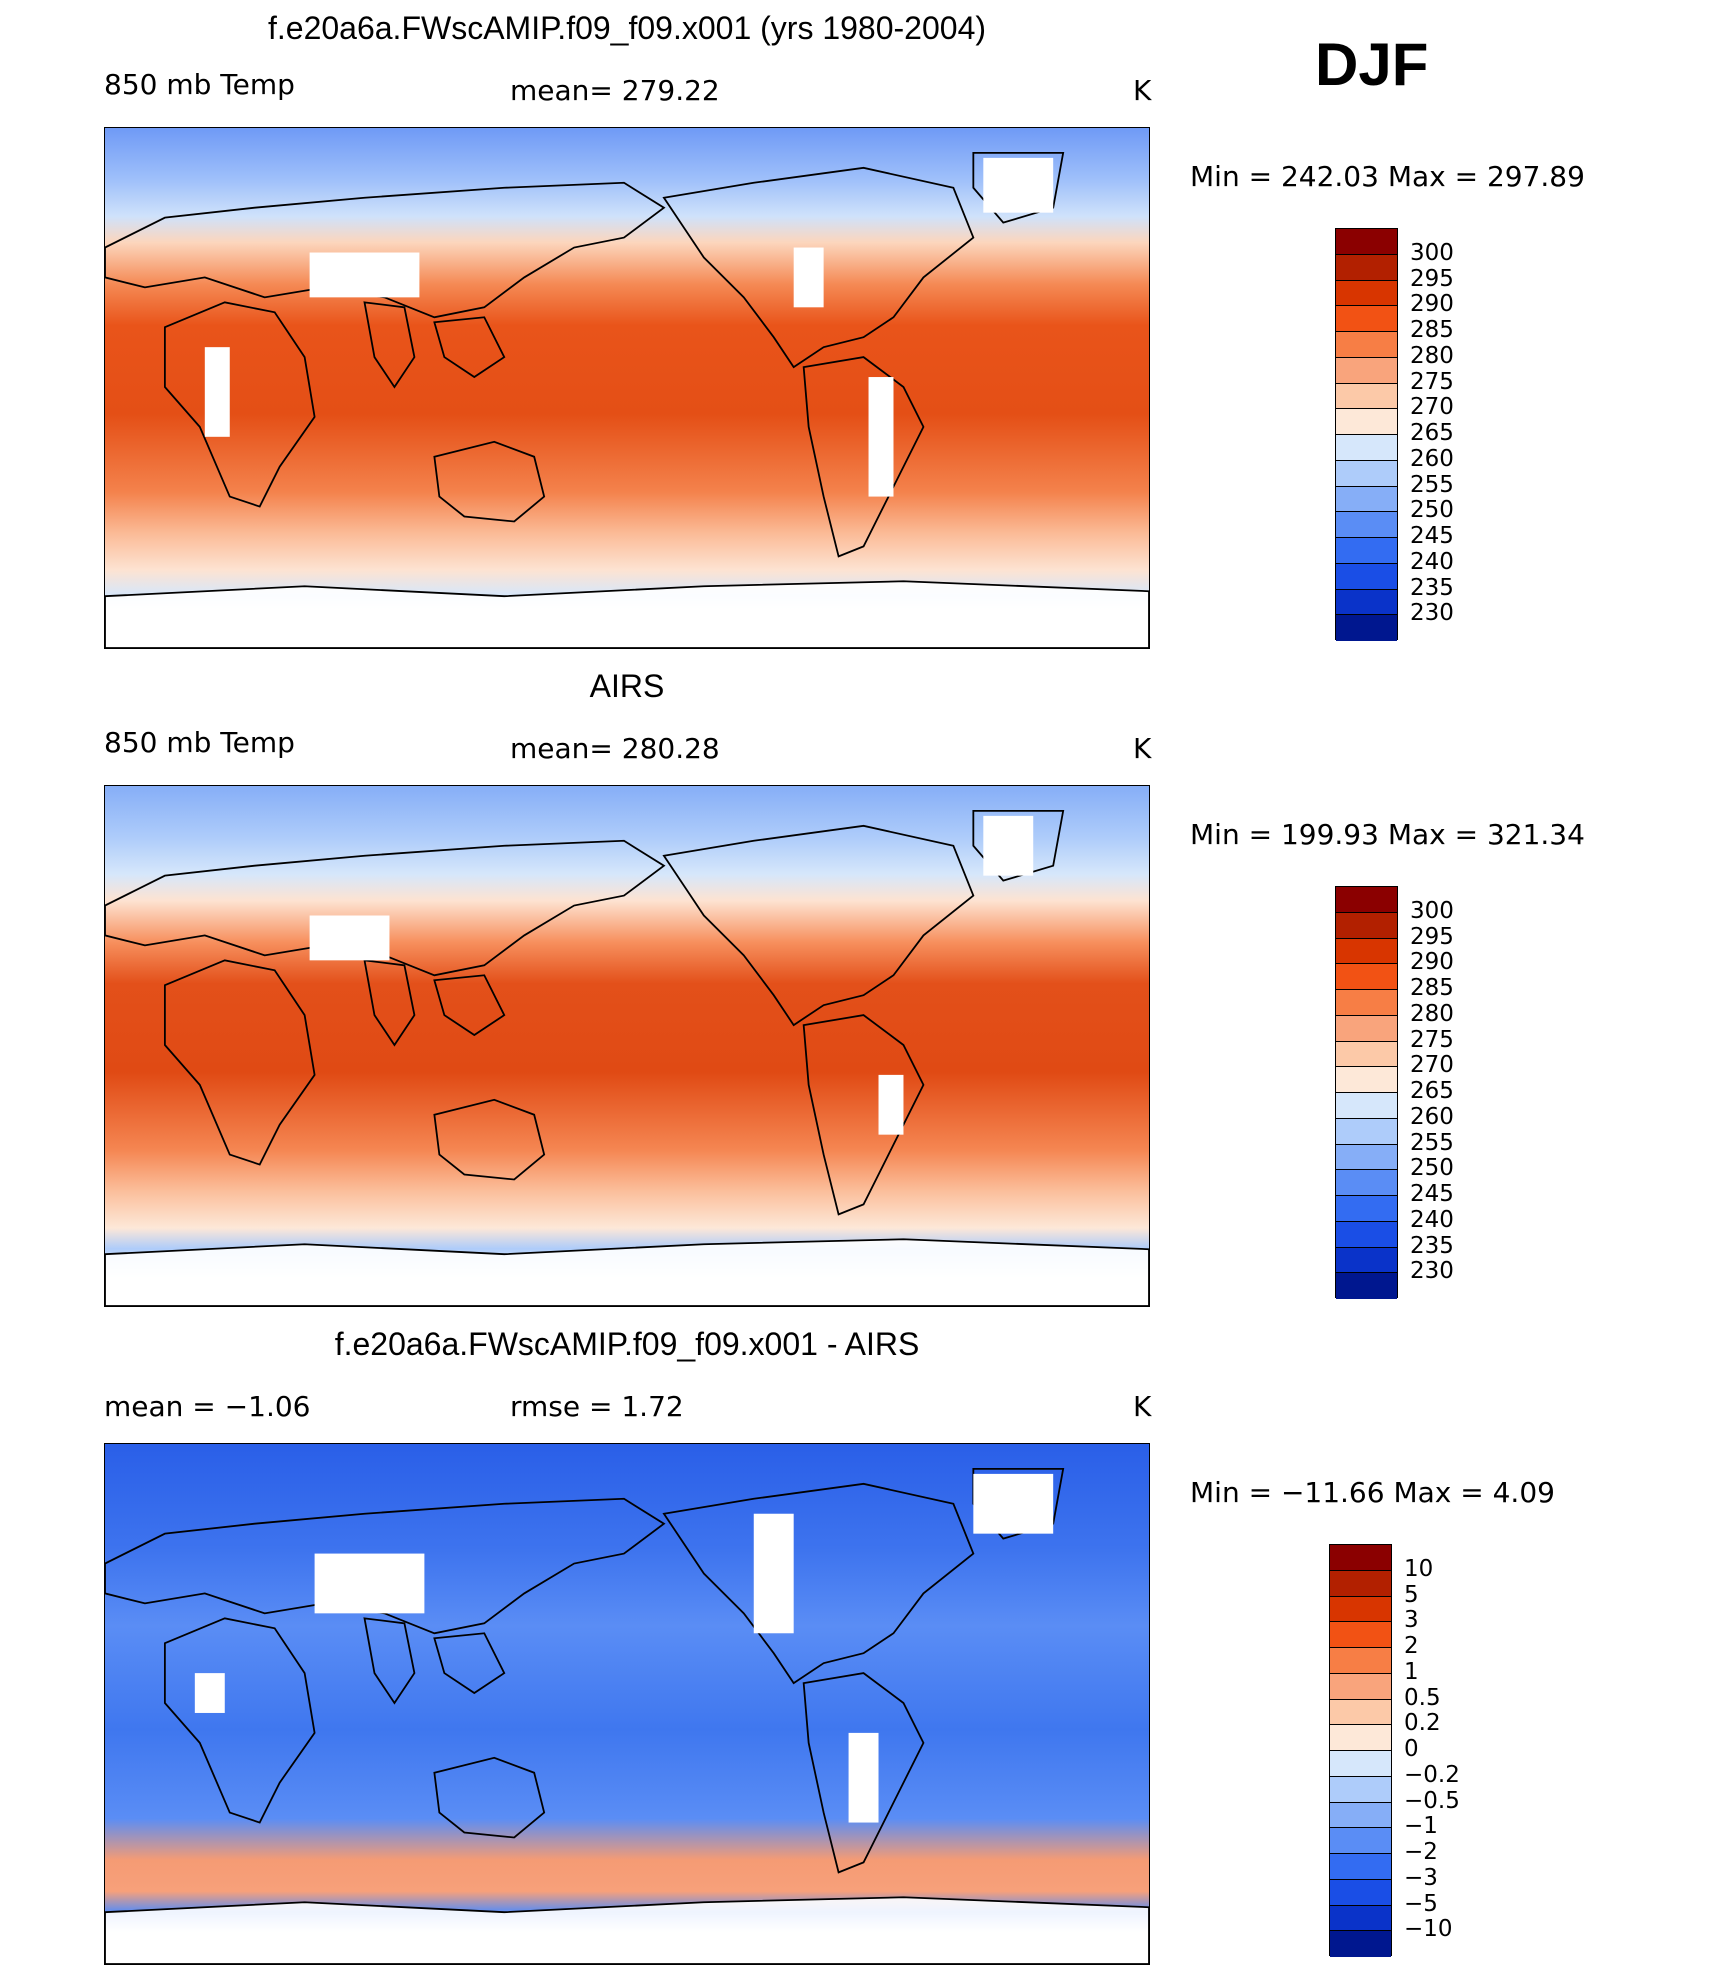  I want to click on panel-1-min-max: Min = 242.03 Max = 297.89, so click(1387, 176).